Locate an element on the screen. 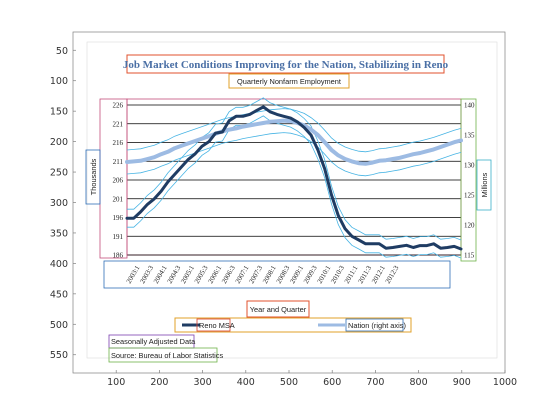 This screenshot has height=420, width=560. outer-y-tick-label: 150 is located at coordinates (59, 112).